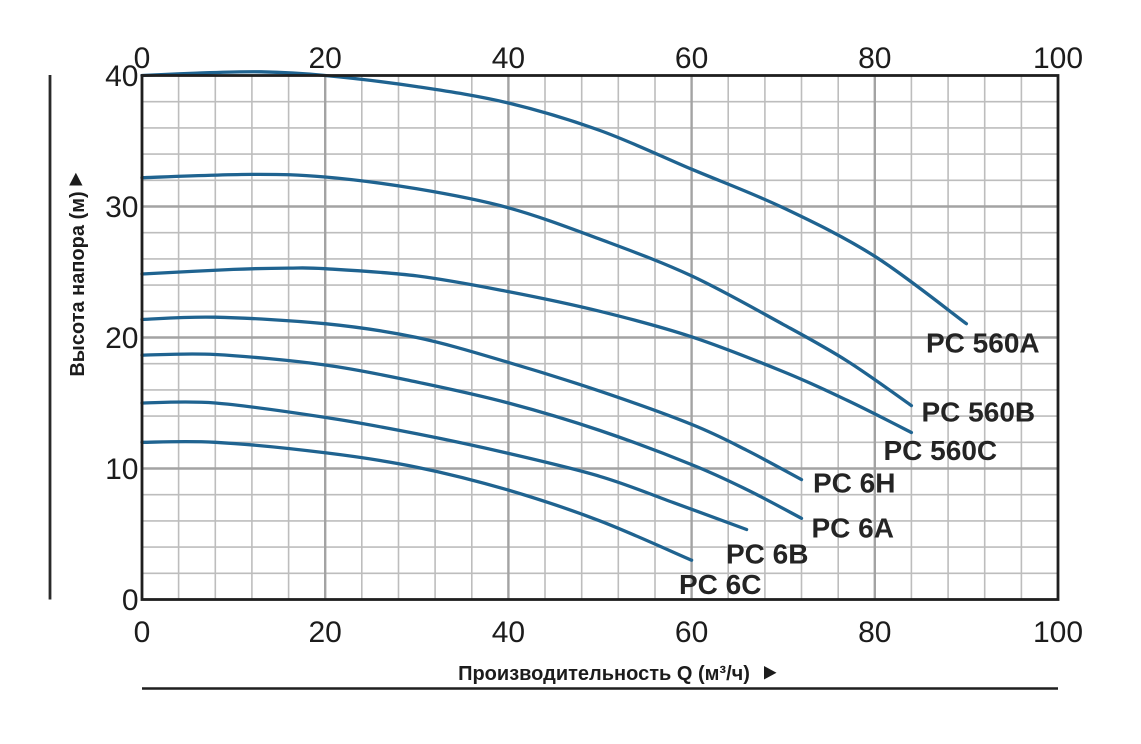  Describe the element at coordinates (979, 412) in the screenshot. I see `svg-text: PC 560B` at that location.